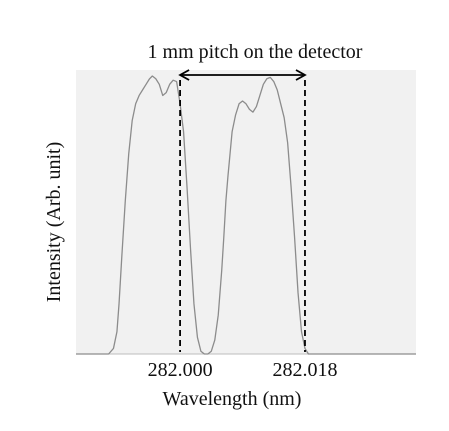 This screenshot has height=431, width=449. I want to click on pitch-arrow-head-left, so click(184, 75).